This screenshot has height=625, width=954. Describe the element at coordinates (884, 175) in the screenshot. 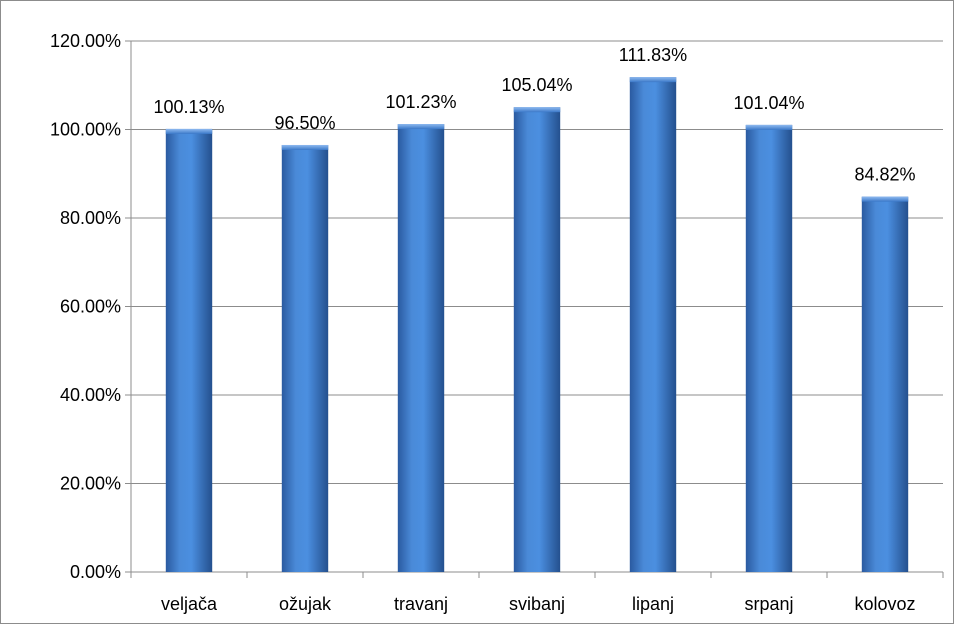

I see `data-label: 84.82%` at that location.